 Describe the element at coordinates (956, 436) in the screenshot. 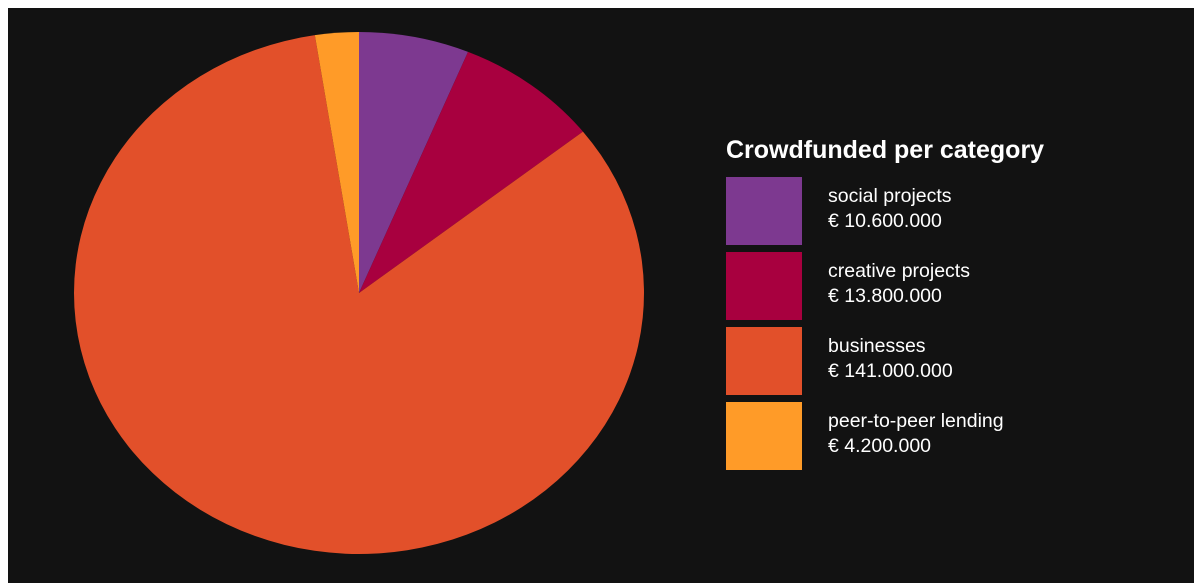

I see `legend-item-peer-to-peer-lending: peer-to-peer lending € 4.200.000` at that location.